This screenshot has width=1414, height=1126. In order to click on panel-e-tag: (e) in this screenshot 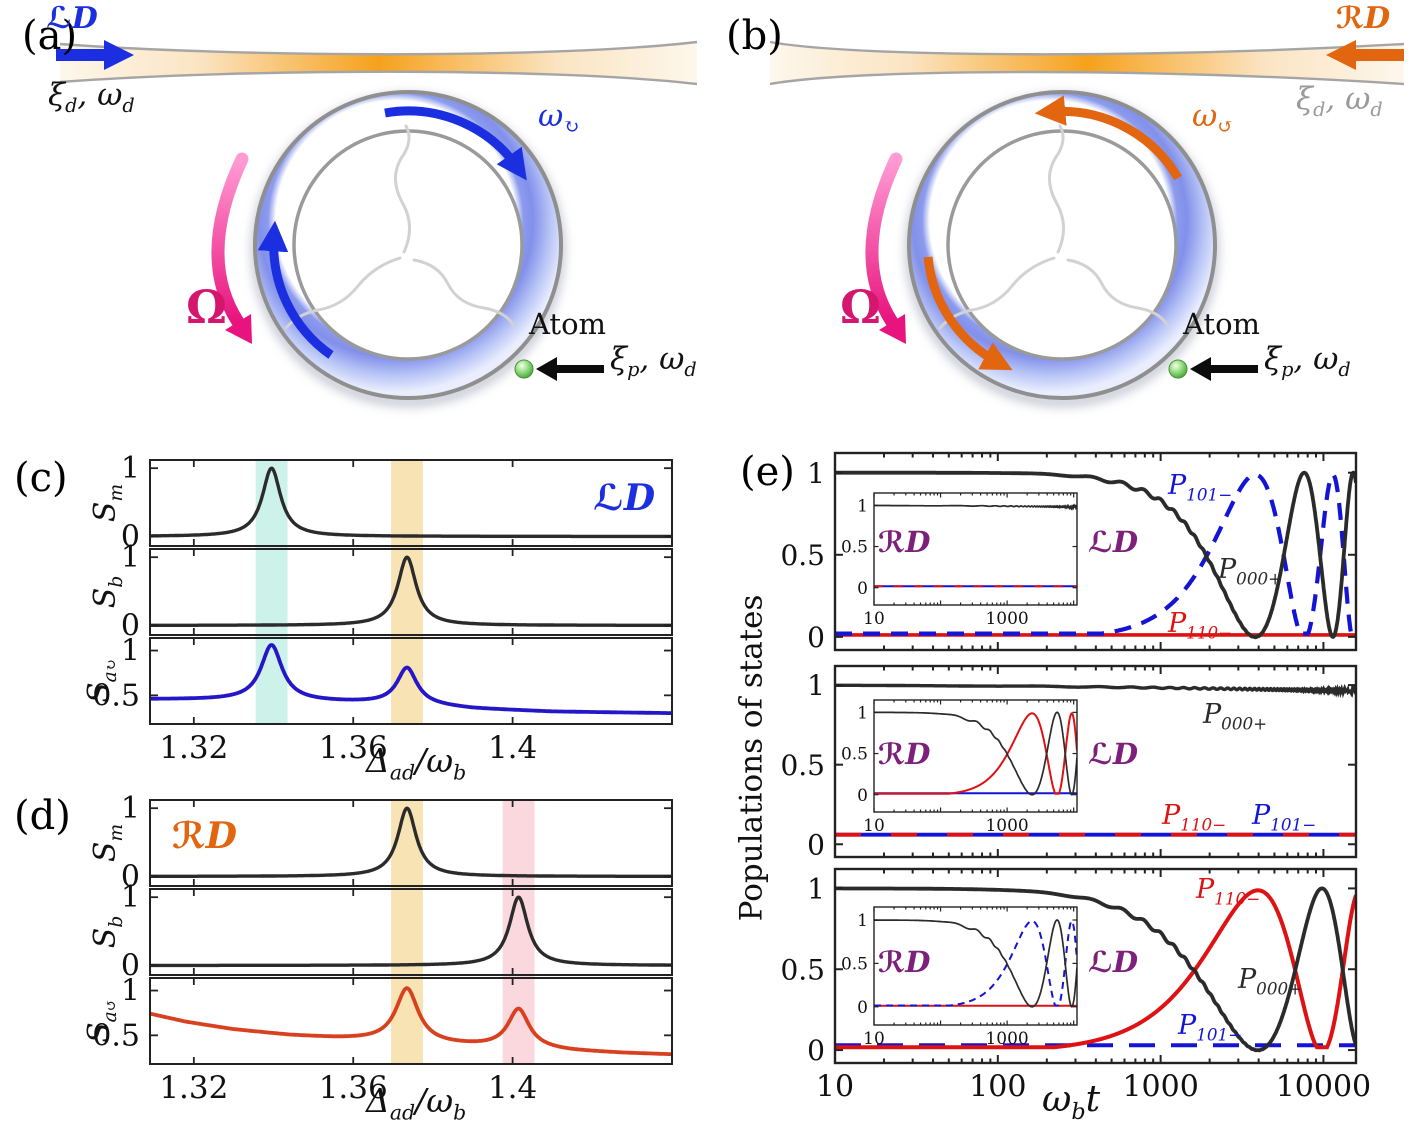, I will do `click(767, 472)`.